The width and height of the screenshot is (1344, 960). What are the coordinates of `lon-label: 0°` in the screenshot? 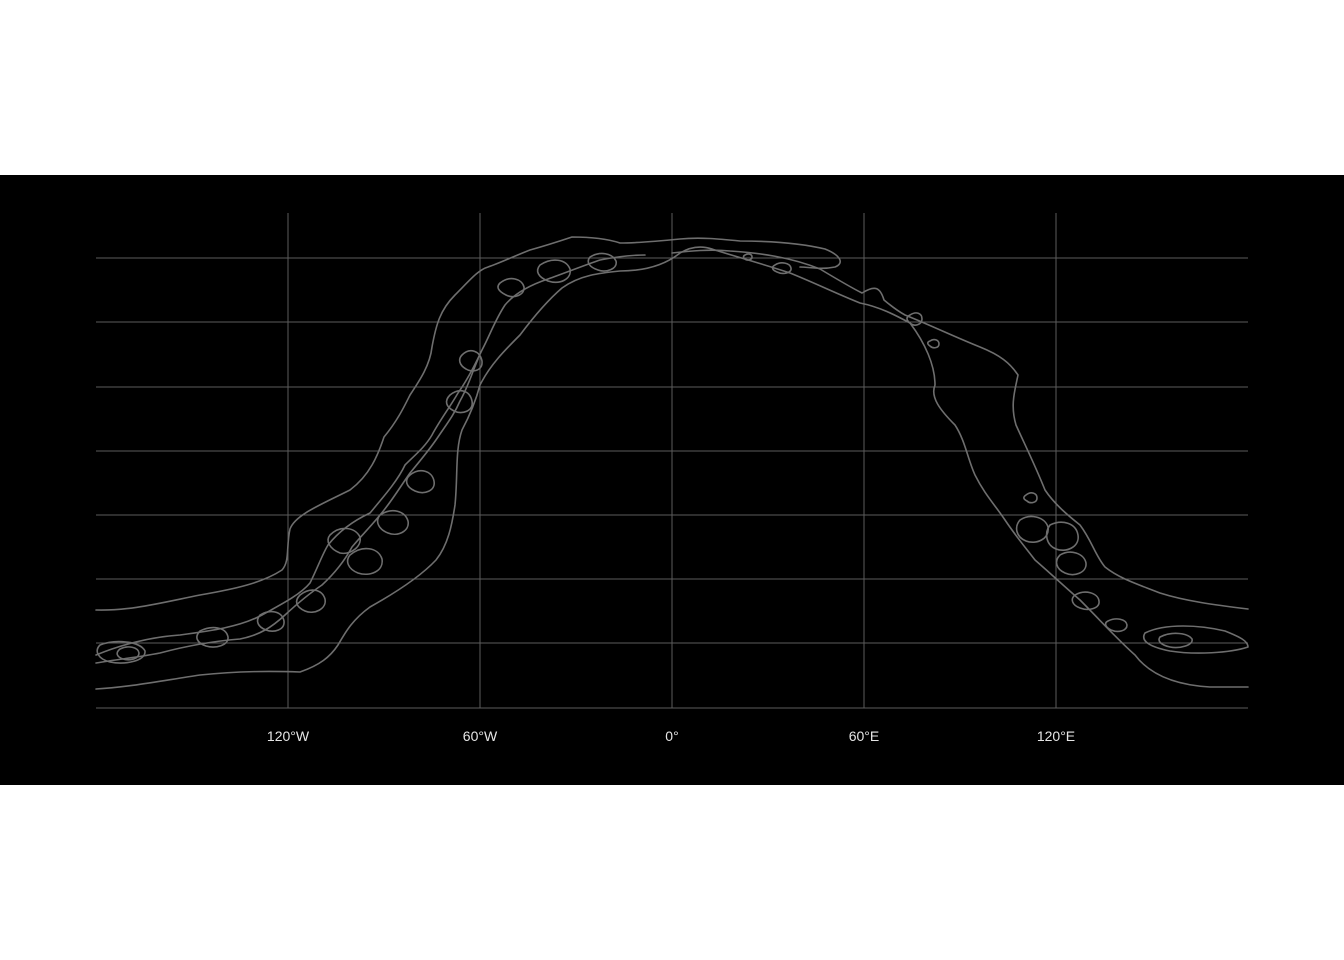 It's located at (671, 736).